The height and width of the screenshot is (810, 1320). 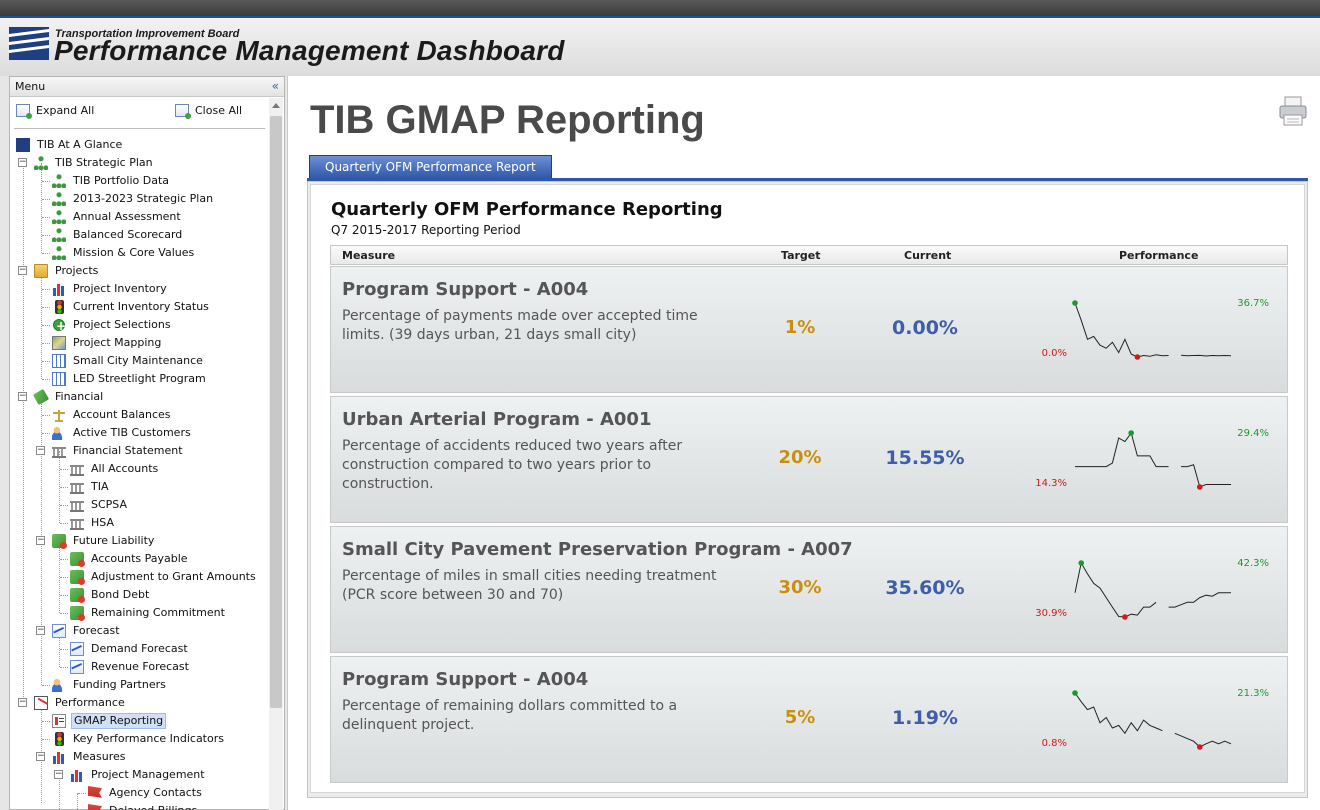 I want to click on tree-item-label: Performance, so click(x=90, y=702).